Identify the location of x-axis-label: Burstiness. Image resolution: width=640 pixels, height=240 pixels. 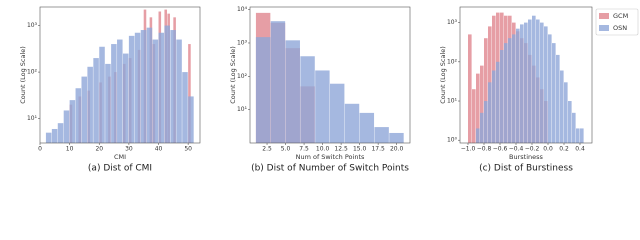
(526, 157).